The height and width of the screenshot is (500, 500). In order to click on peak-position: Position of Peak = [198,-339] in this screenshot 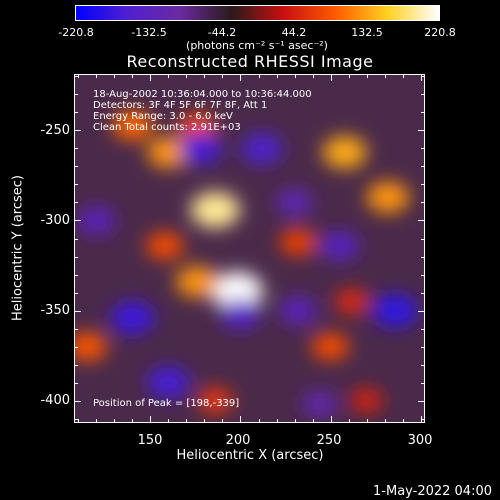, I will do `click(166, 403)`.